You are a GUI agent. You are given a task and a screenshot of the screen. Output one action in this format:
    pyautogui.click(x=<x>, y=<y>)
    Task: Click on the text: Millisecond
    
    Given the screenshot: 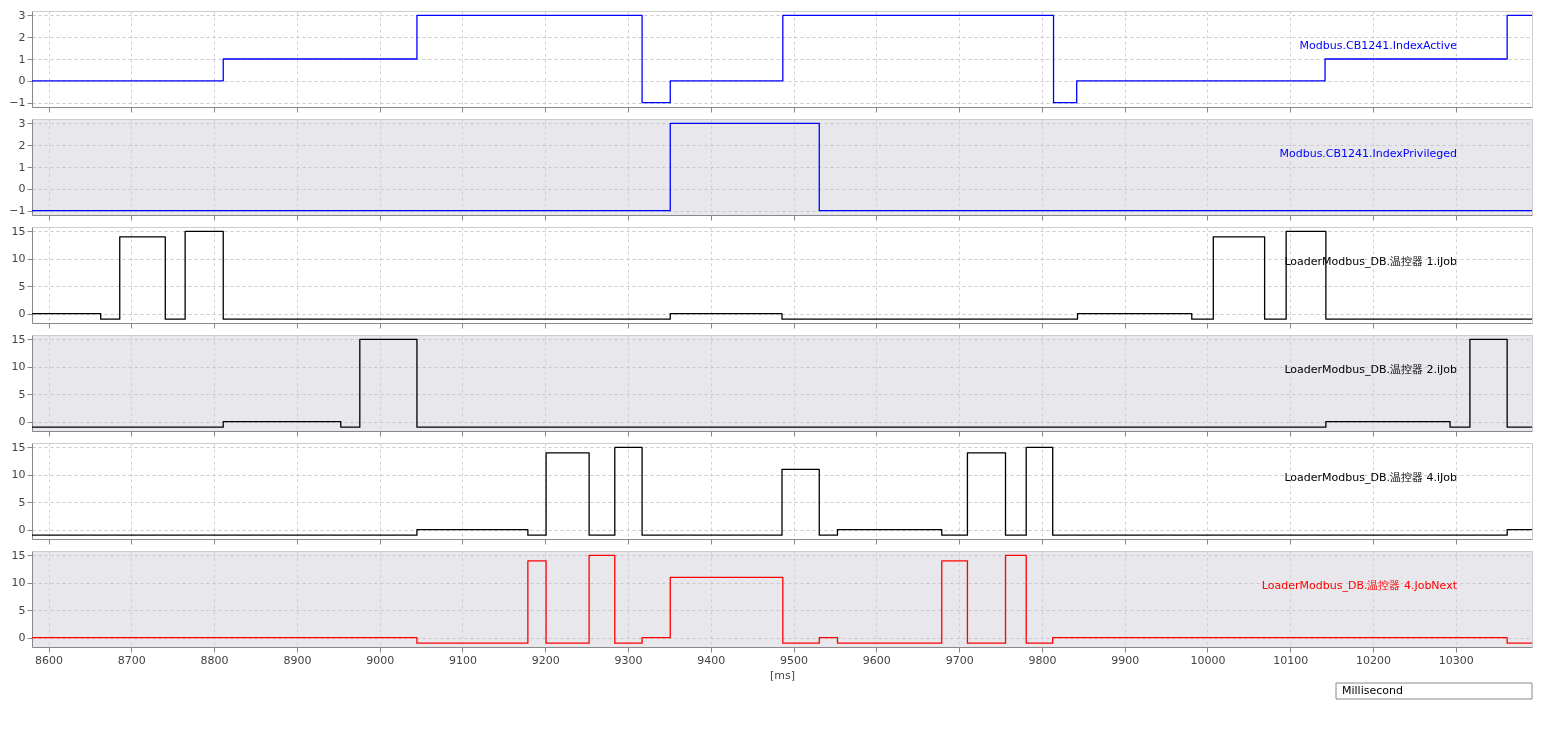 What is the action you would take?
    pyautogui.click(x=1372, y=690)
    